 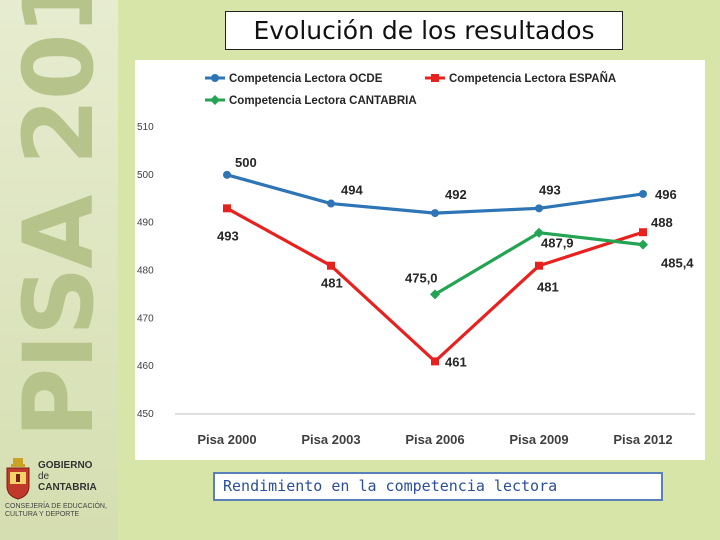 I want to click on data-label: 494, so click(x=352, y=190).